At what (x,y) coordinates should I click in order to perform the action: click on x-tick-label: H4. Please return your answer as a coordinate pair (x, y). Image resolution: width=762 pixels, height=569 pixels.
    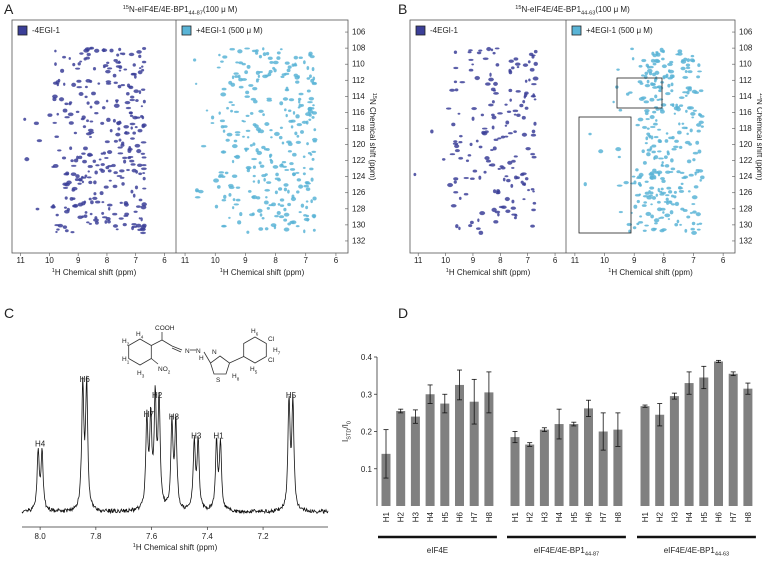
    Looking at the image, I should click on (430, 516).